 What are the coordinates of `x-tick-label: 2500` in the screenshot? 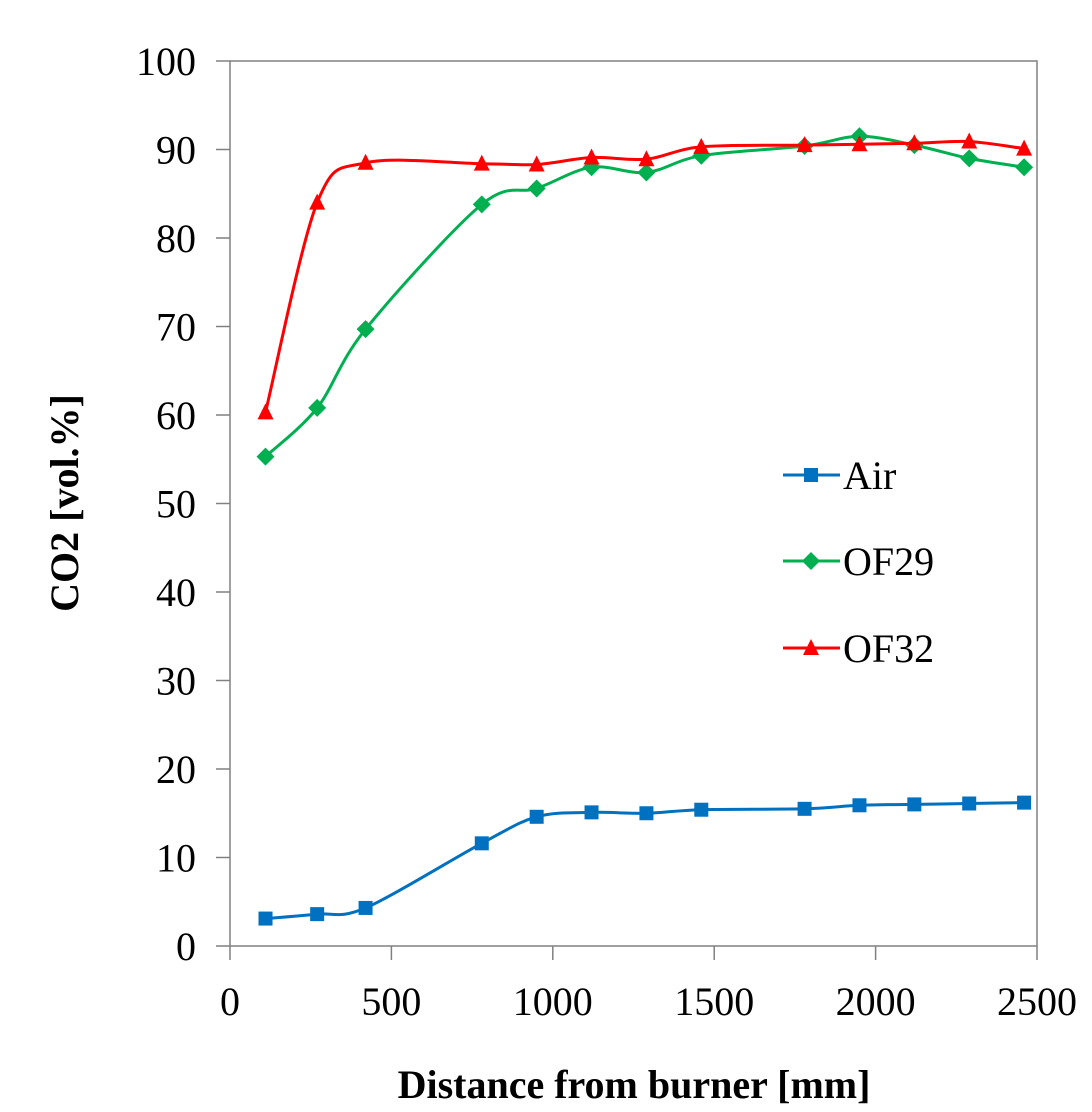 It's located at (1037, 1001).